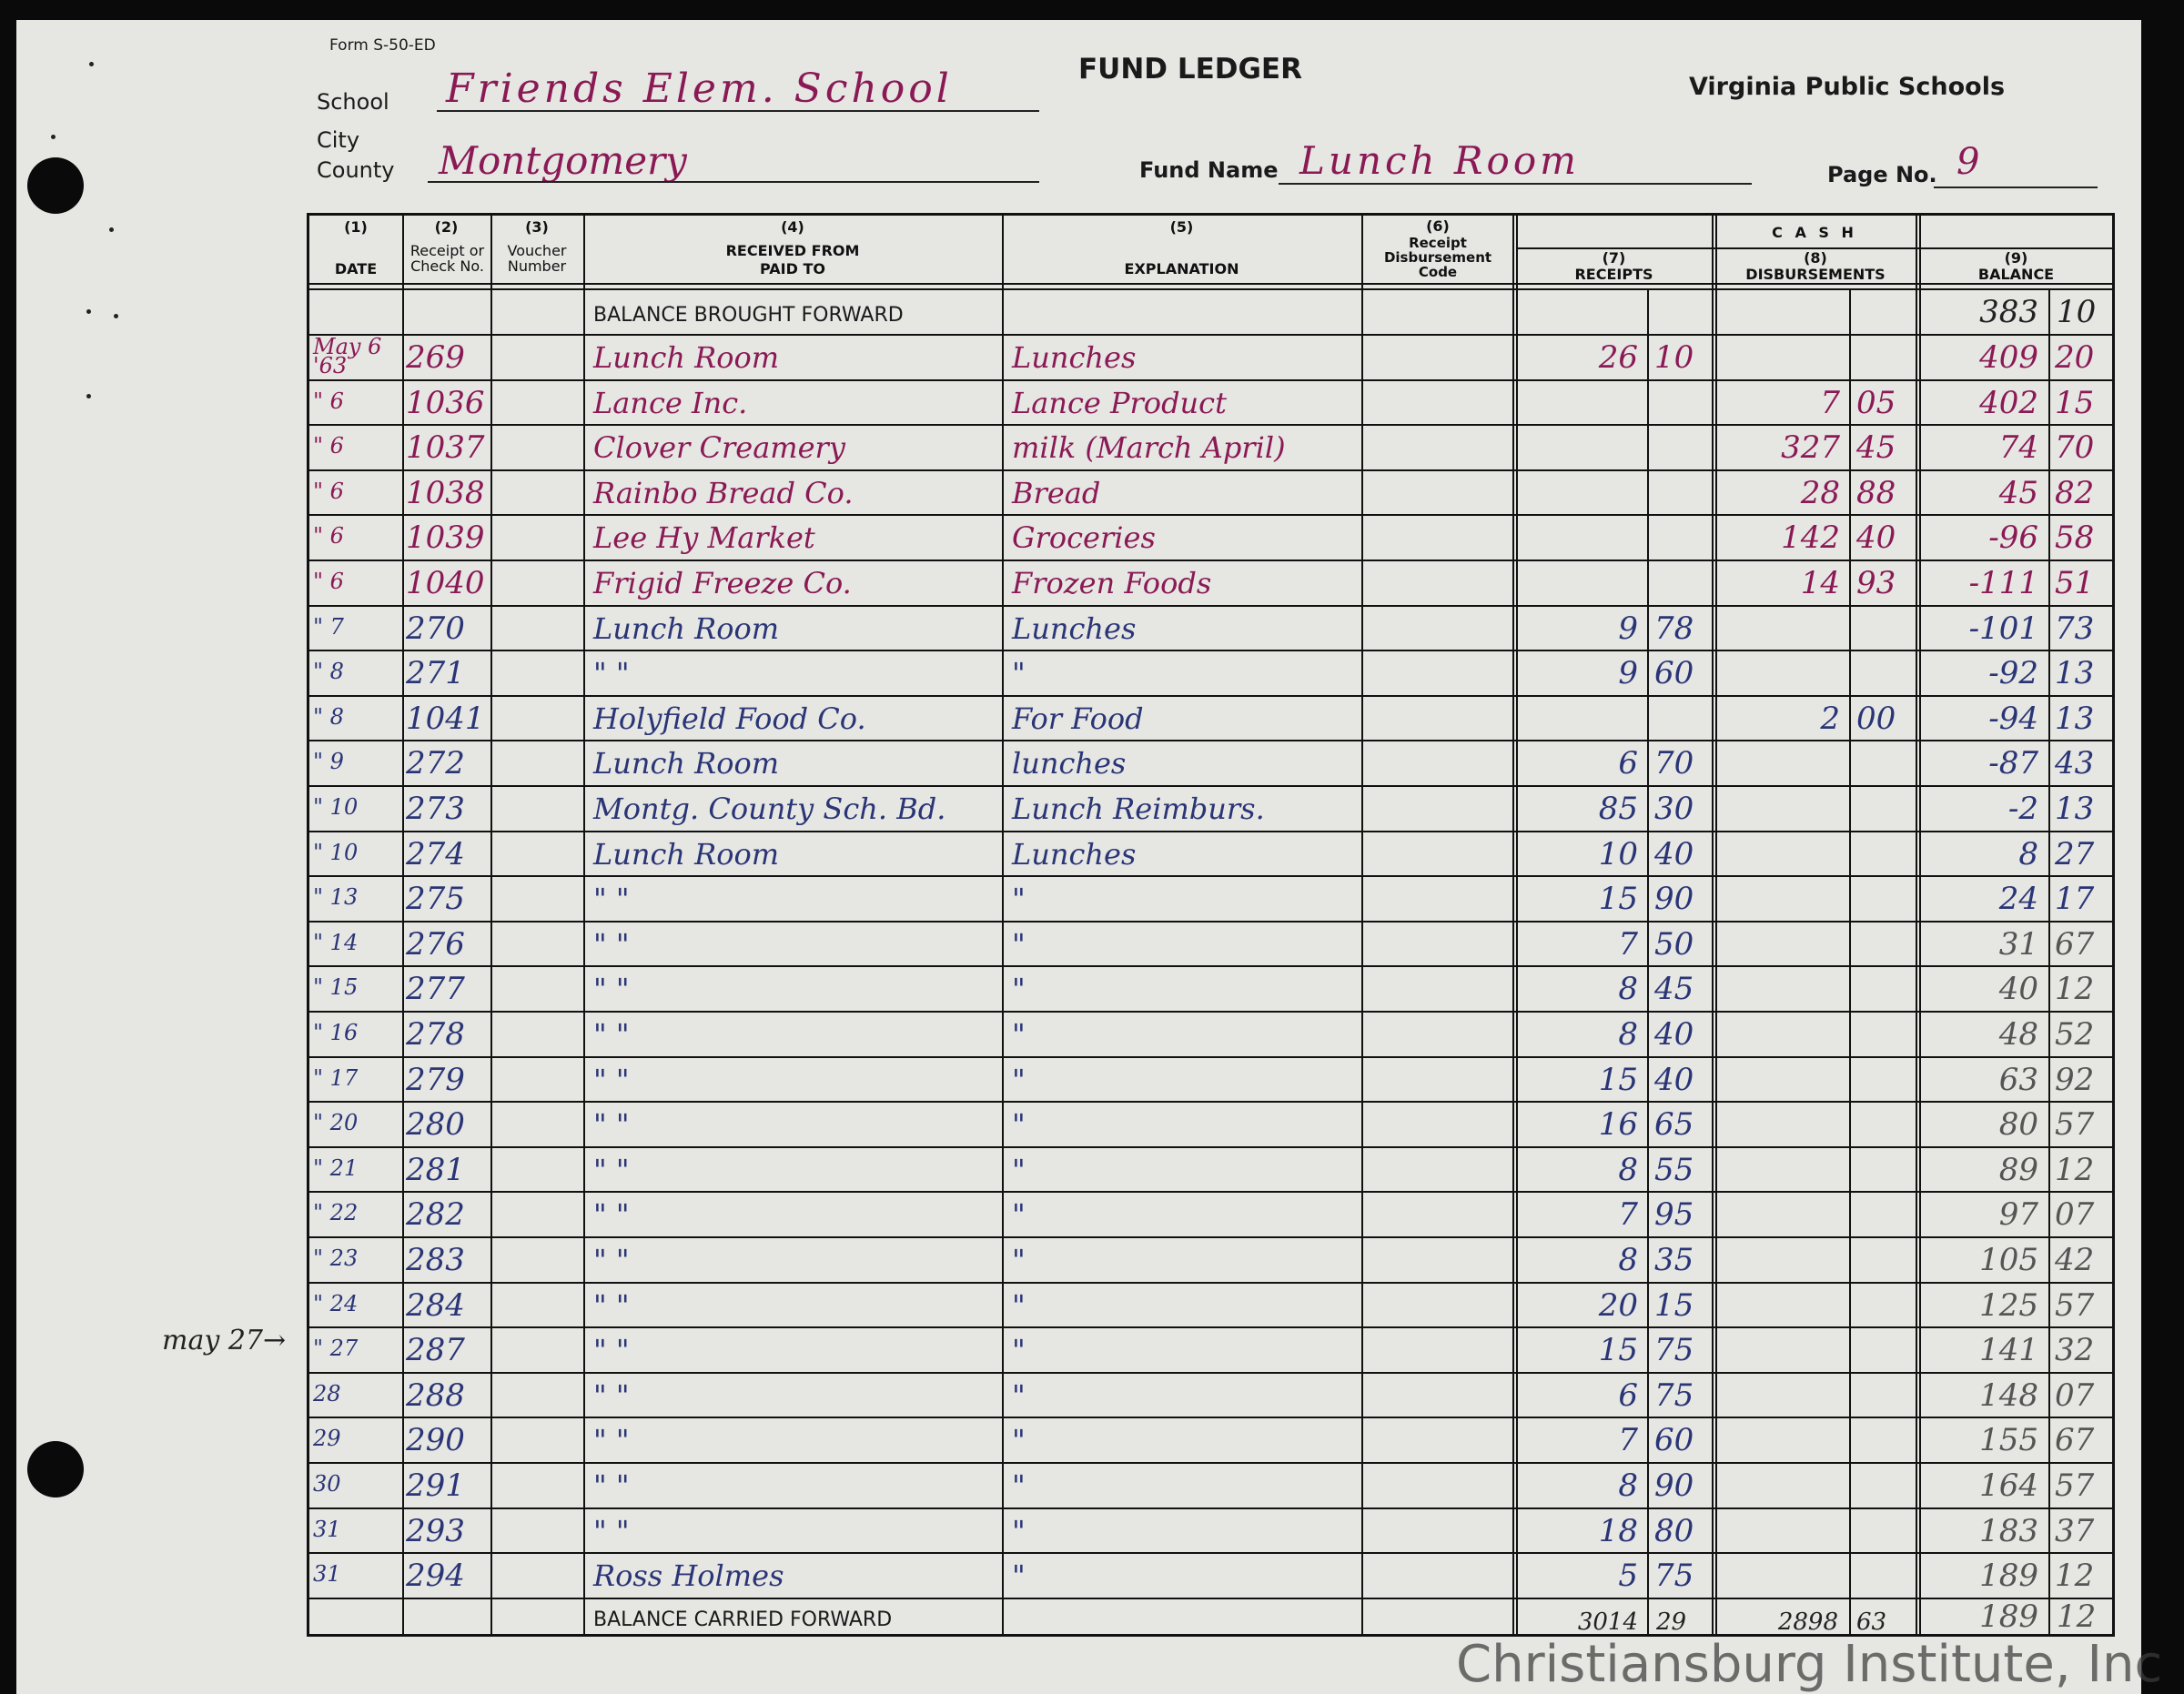 The height and width of the screenshot is (1694, 2184). Describe the element at coordinates (436, 899) in the screenshot. I see `check-no: 275` at that location.